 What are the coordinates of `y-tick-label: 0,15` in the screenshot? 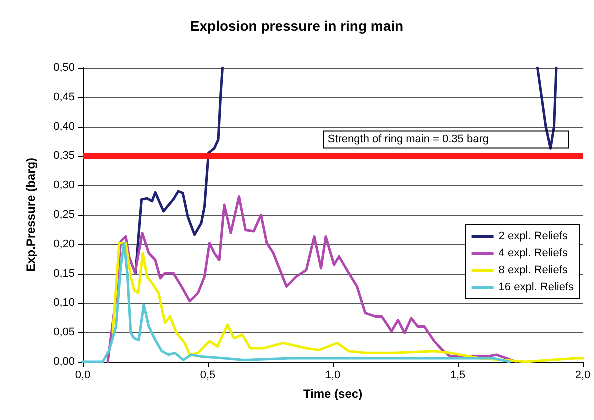 It's located at (64, 274).